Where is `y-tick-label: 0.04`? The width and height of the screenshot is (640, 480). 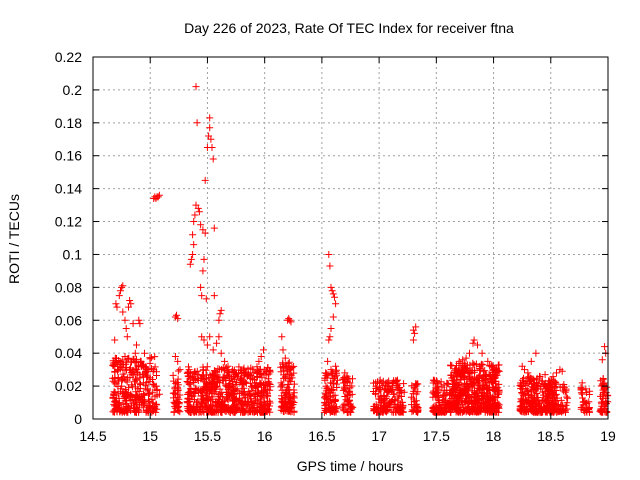
y-tick-label: 0.04 is located at coordinates (68, 353).